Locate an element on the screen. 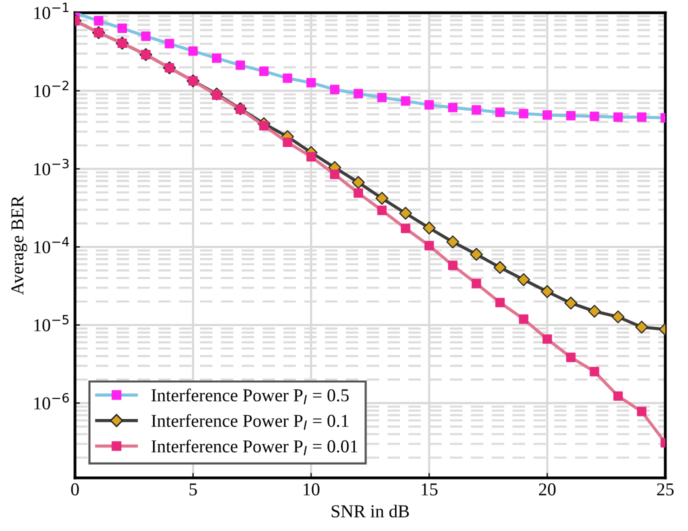 The width and height of the screenshot is (688, 531). y-tick-label: 10$^{−4}$ is located at coordinates (51, 245).